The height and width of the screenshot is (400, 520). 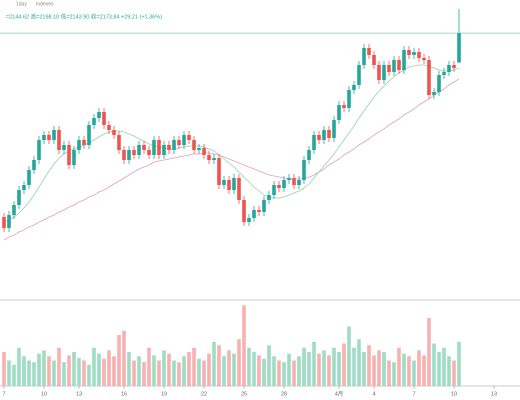 What do you see at coordinates (204, 394) in the screenshot?
I see `x-tick-label: 22` at bounding box center [204, 394].